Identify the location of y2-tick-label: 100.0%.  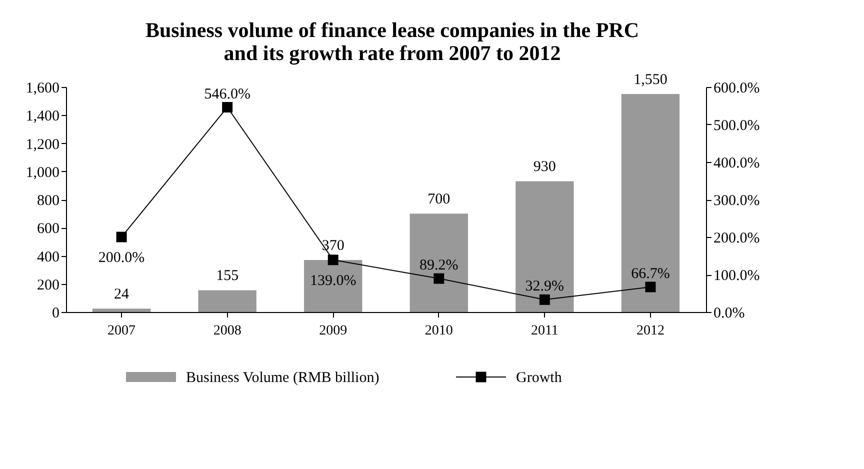
(737, 276).